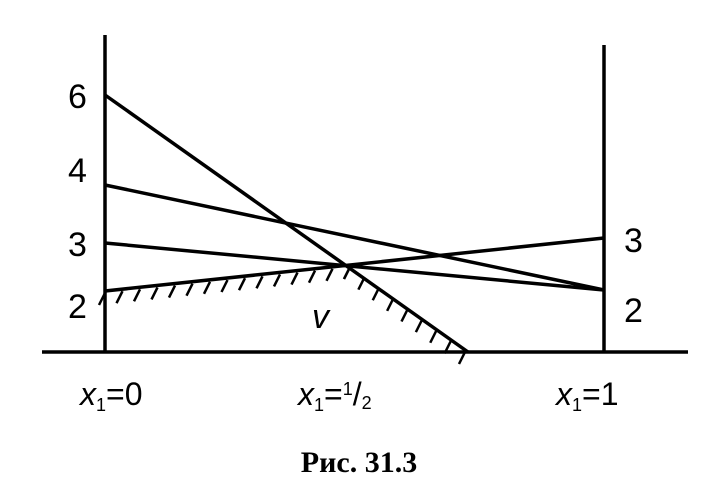 The height and width of the screenshot is (498, 718). I want to click on x-label: x1=1/2, so click(334, 395).